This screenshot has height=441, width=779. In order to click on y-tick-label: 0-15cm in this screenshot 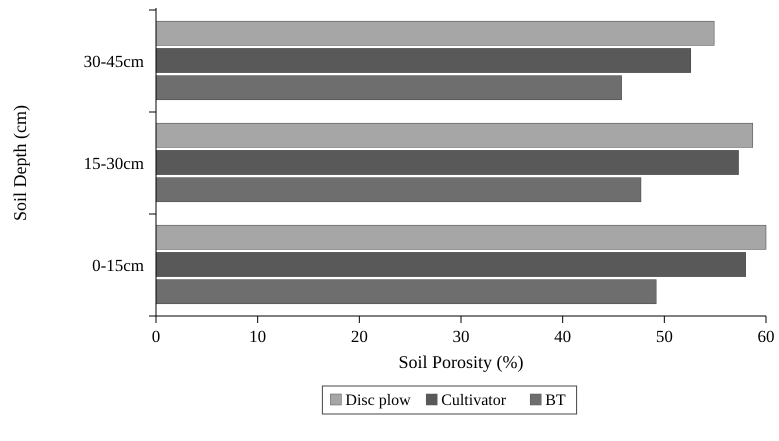, I will do `click(118, 265)`.